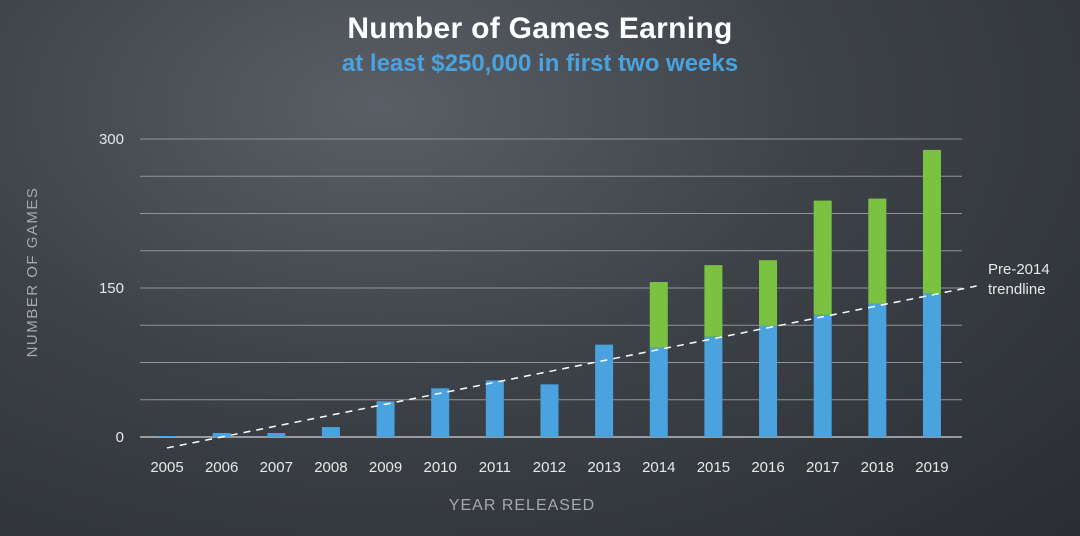  What do you see at coordinates (494, 408) in the screenshot?
I see `bar-base-2011` at bounding box center [494, 408].